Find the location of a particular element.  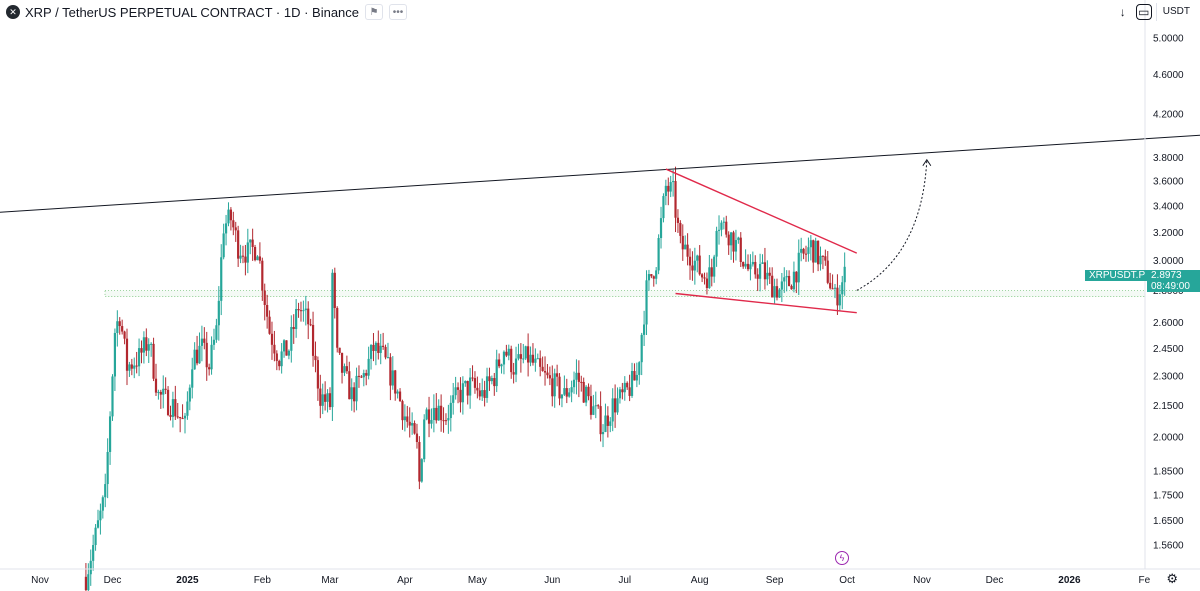

price-tick-label: 1.5600 is located at coordinates (1168, 546).